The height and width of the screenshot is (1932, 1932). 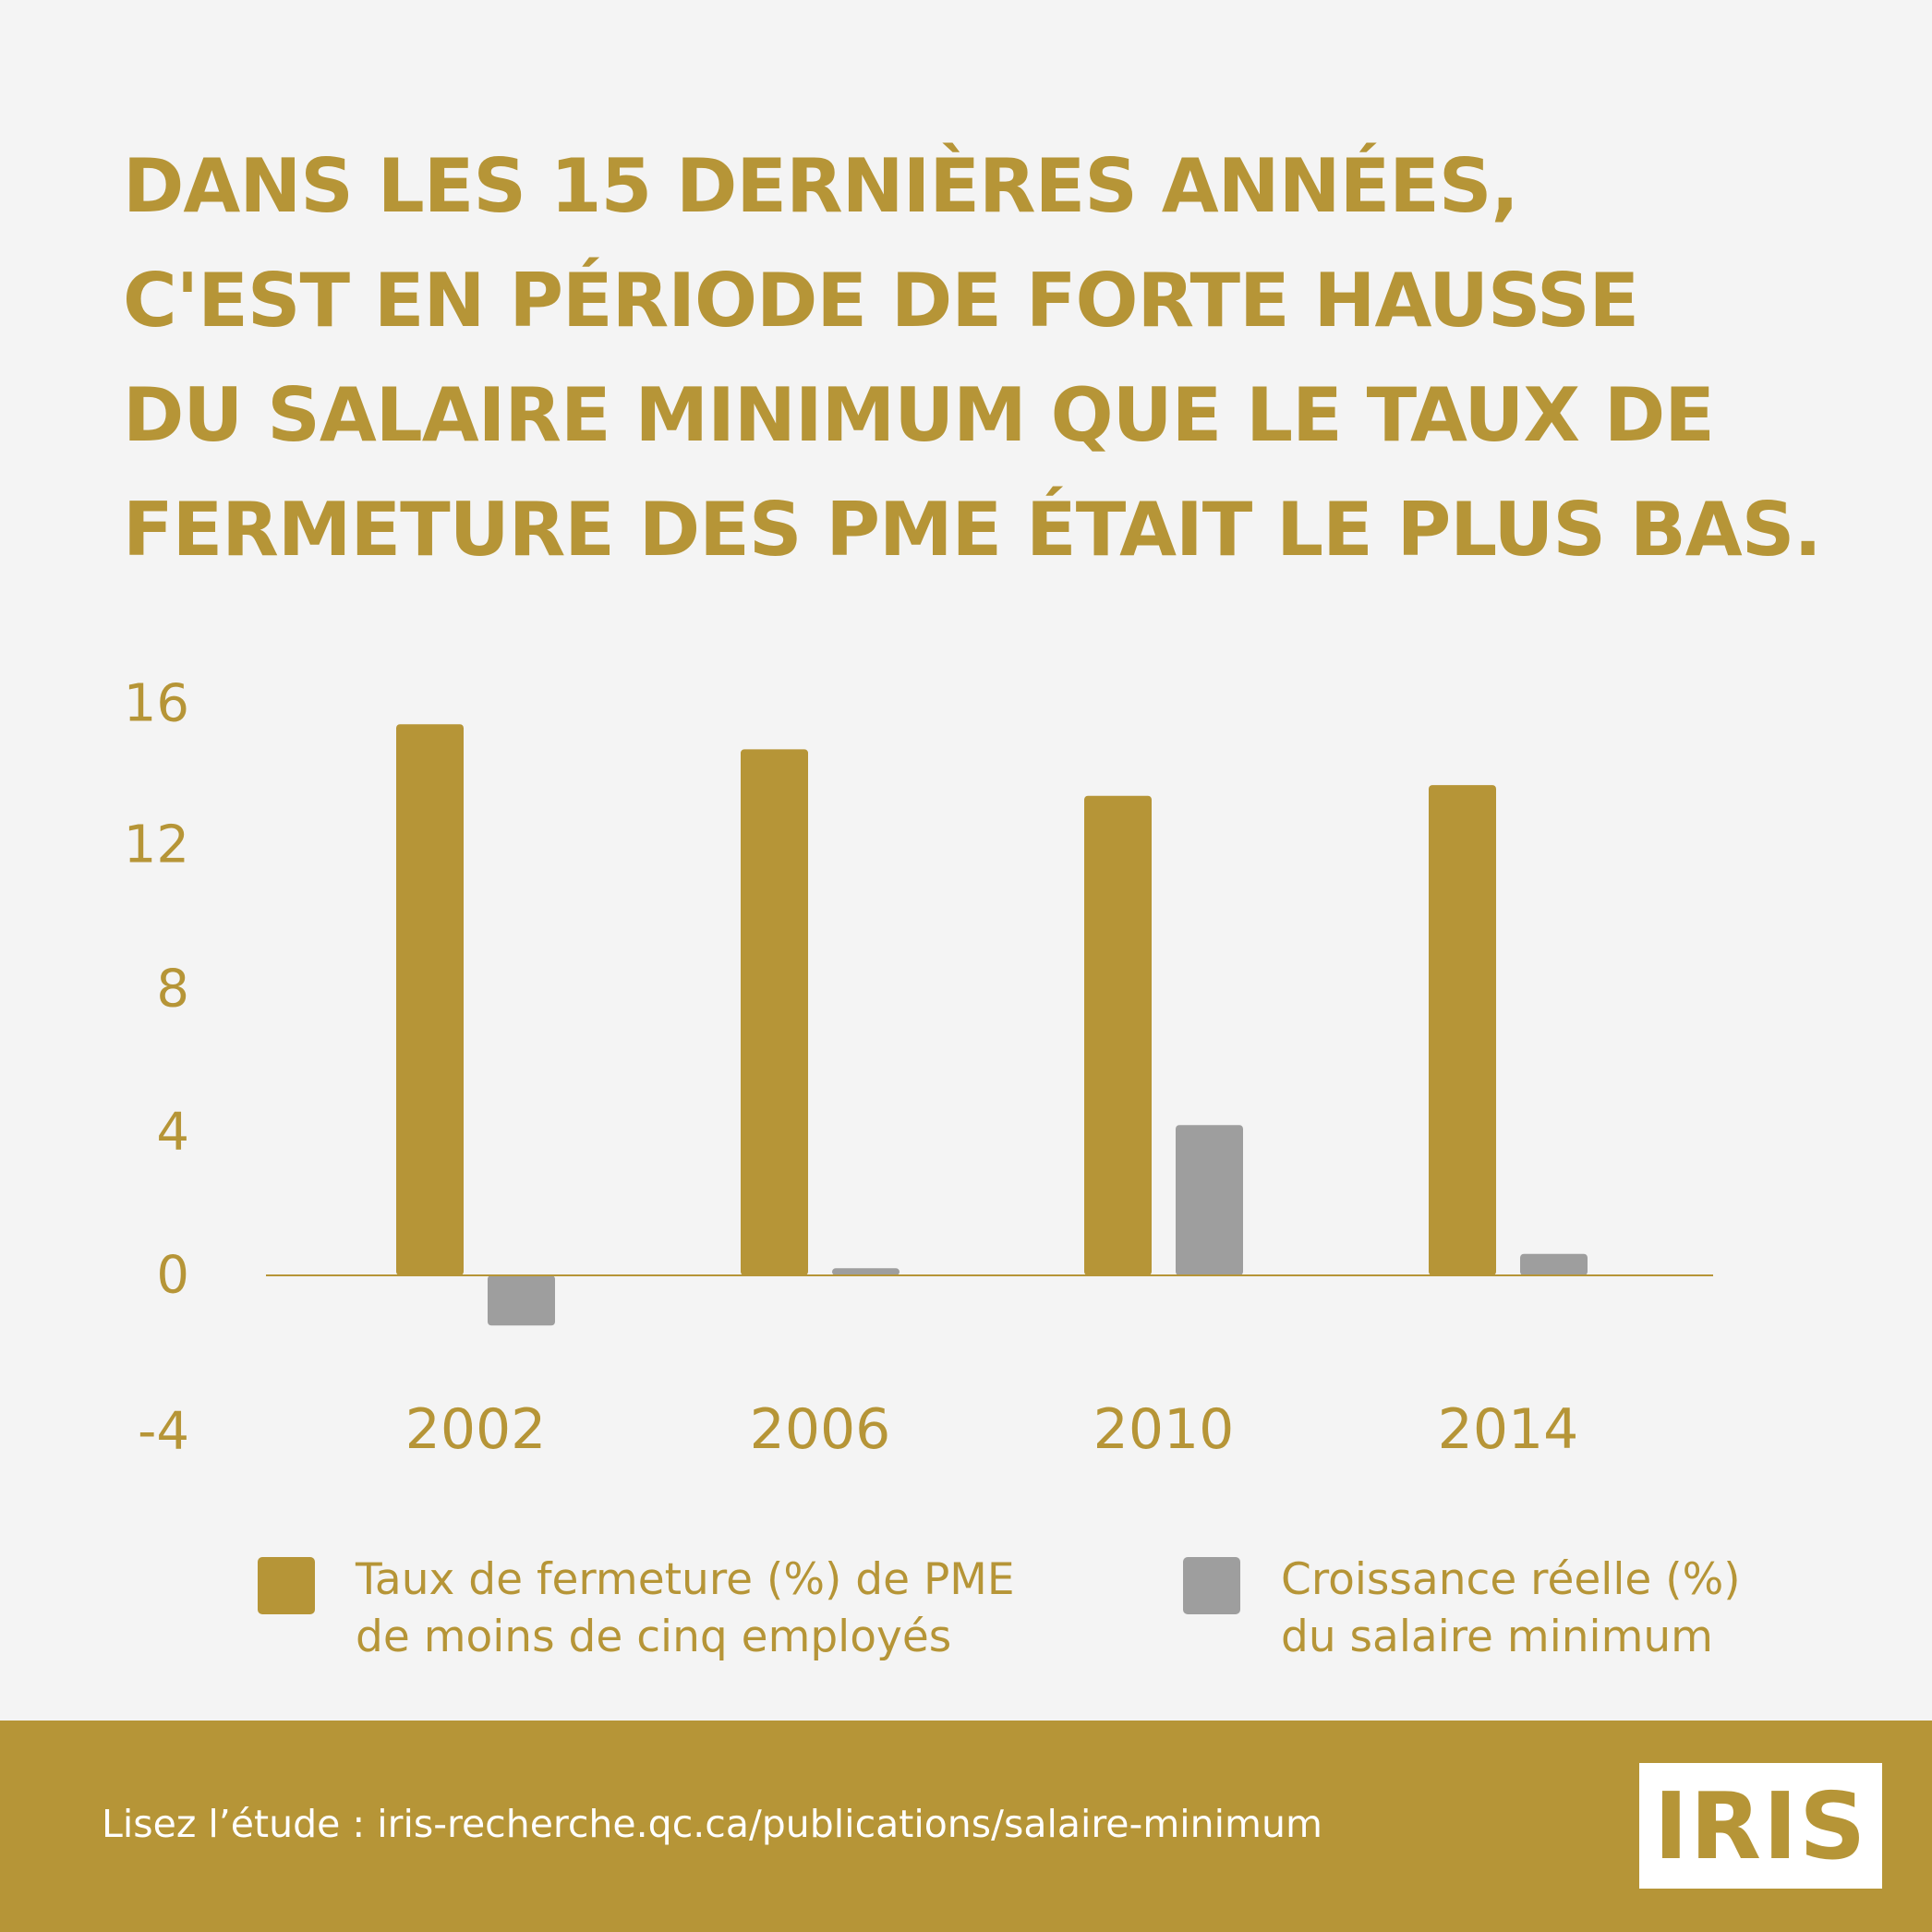 I want to click on bar-wage-growth-2002, so click(x=521, y=1301).